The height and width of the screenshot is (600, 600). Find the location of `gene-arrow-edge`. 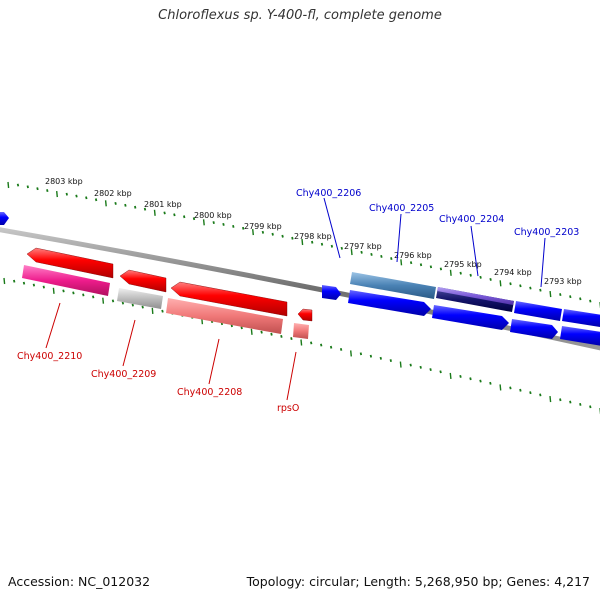

gene-arrow-edge is located at coordinates (4, 218).